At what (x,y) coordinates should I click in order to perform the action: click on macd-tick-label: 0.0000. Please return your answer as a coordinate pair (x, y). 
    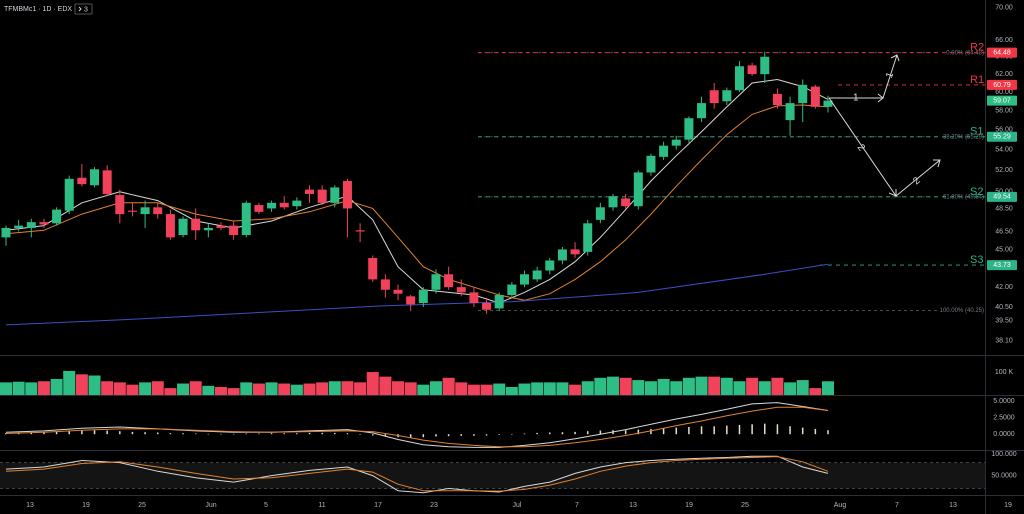
    Looking at the image, I should click on (1004, 434).